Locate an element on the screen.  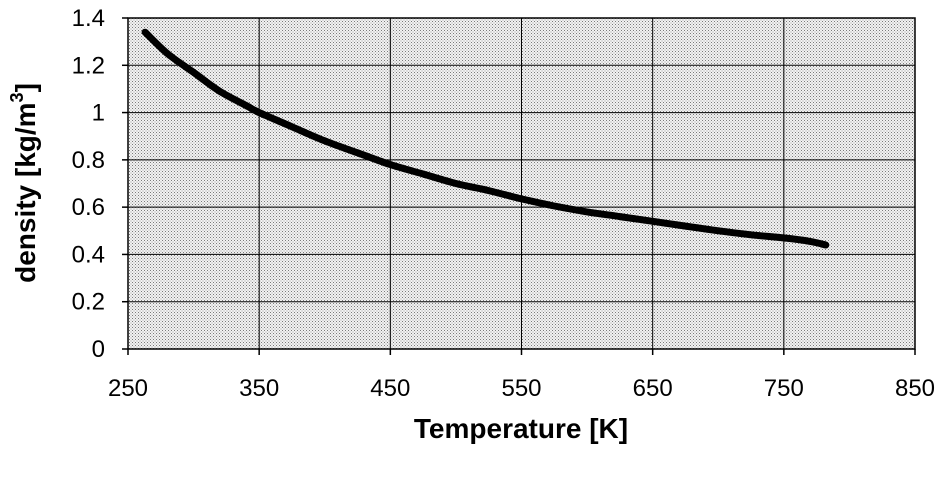
x-tick-label: 750 is located at coordinates (784, 388).